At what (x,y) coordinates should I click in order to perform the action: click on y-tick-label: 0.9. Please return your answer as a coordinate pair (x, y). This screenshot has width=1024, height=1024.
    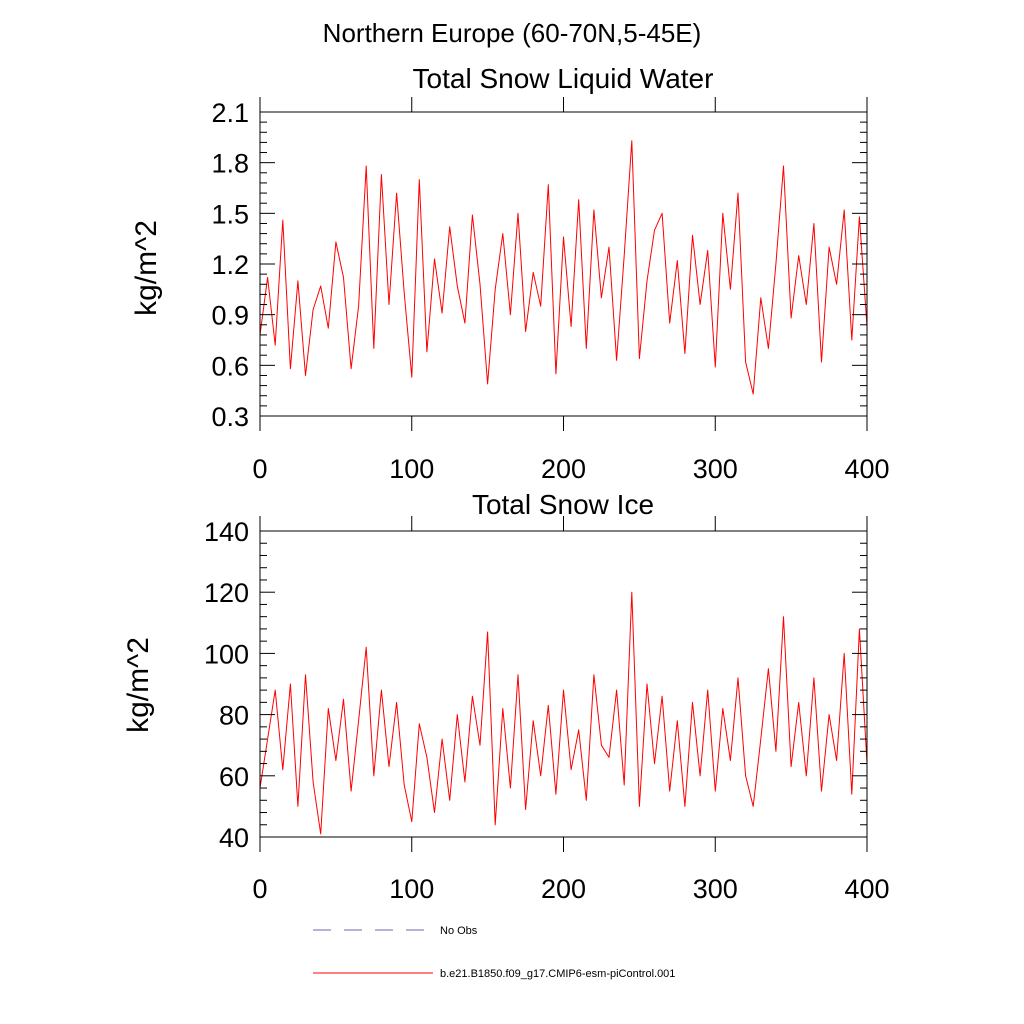
    Looking at the image, I should click on (230, 316).